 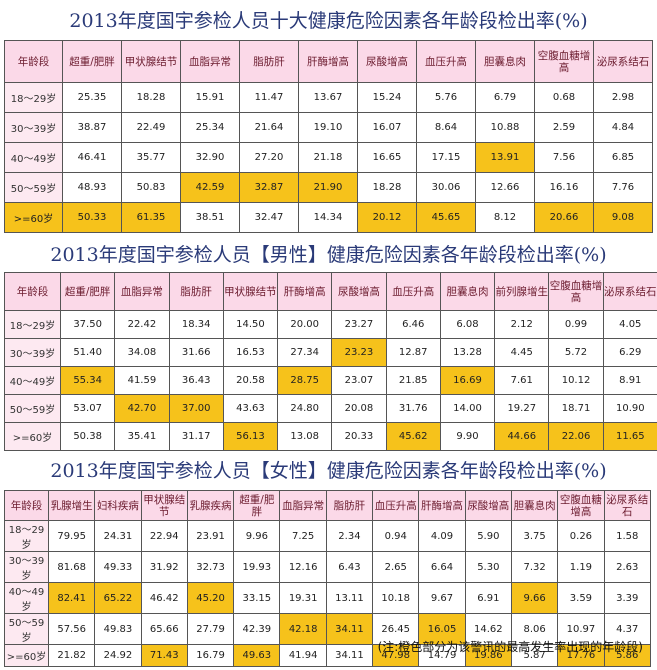 What do you see at coordinates (387, 127) in the screenshot?
I see `cell: 16.07` at bounding box center [387, 127].